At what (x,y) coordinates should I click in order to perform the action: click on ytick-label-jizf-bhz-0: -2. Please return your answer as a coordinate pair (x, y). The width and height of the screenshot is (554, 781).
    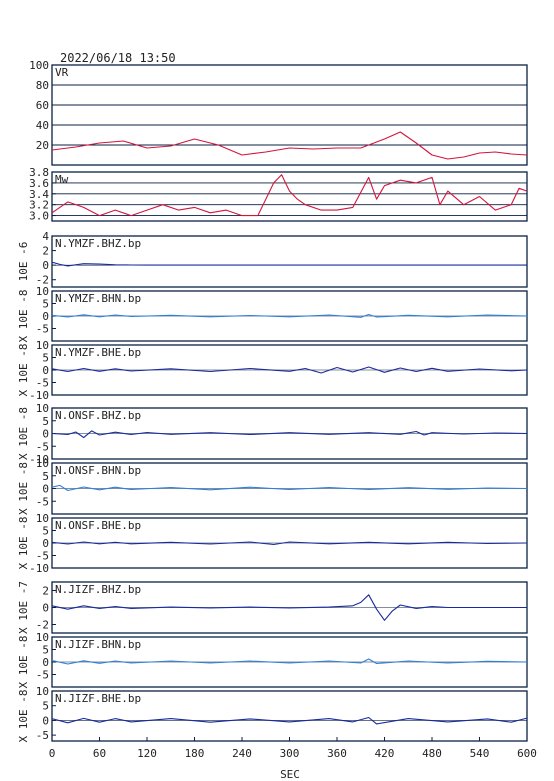
    Looking at the image, I should click on (42, 625).